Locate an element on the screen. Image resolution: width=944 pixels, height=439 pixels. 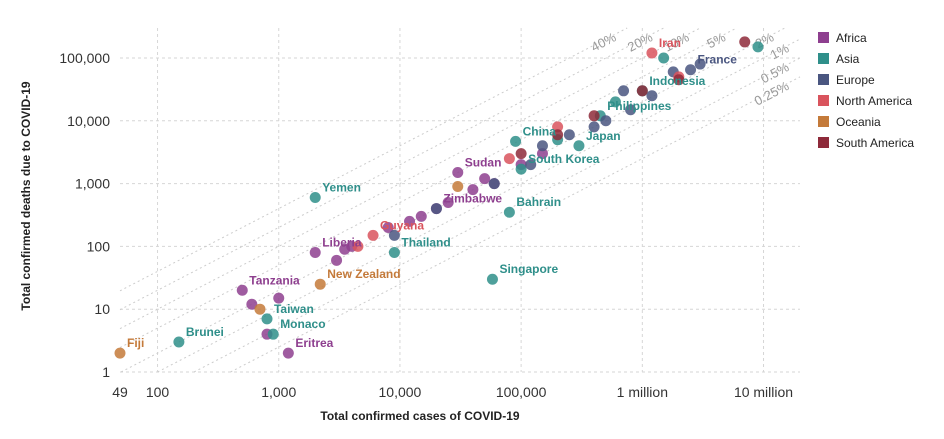
point-label: Monaco is located at coordinates (302, 324).